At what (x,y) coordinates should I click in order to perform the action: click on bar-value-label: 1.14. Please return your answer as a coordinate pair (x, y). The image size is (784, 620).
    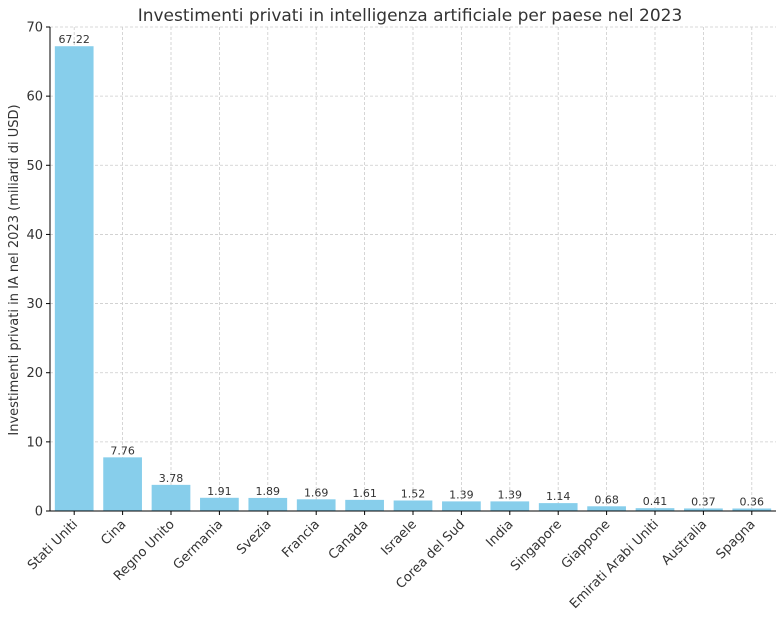
    Looking at the image, I should click on (558, 496).